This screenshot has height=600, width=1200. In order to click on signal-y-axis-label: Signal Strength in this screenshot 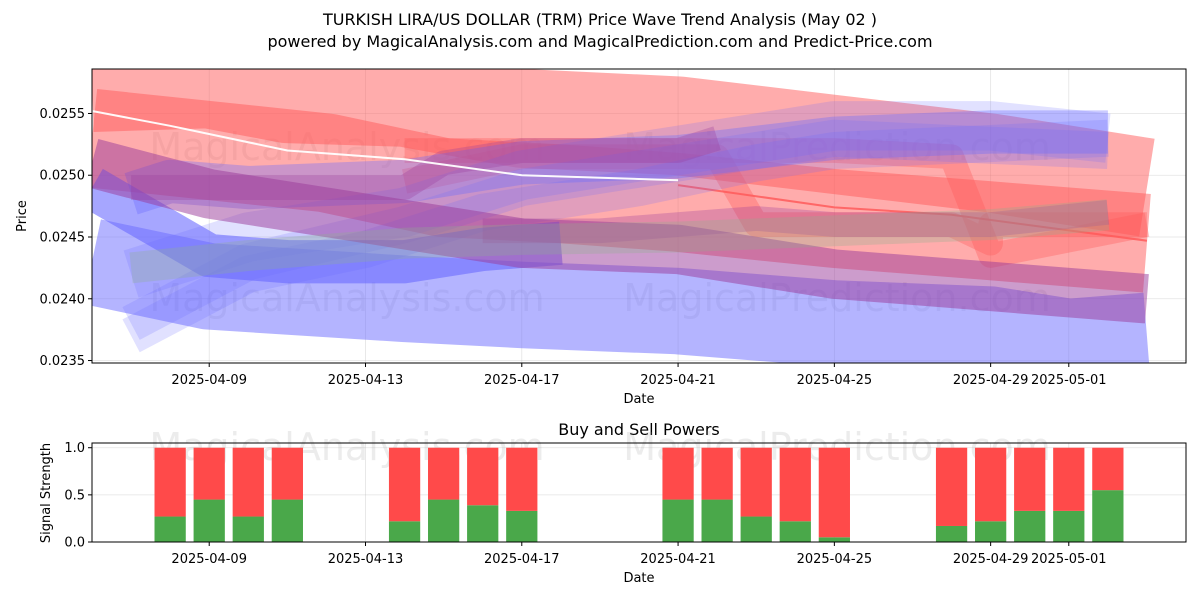, I will do `click(46, 493)`.